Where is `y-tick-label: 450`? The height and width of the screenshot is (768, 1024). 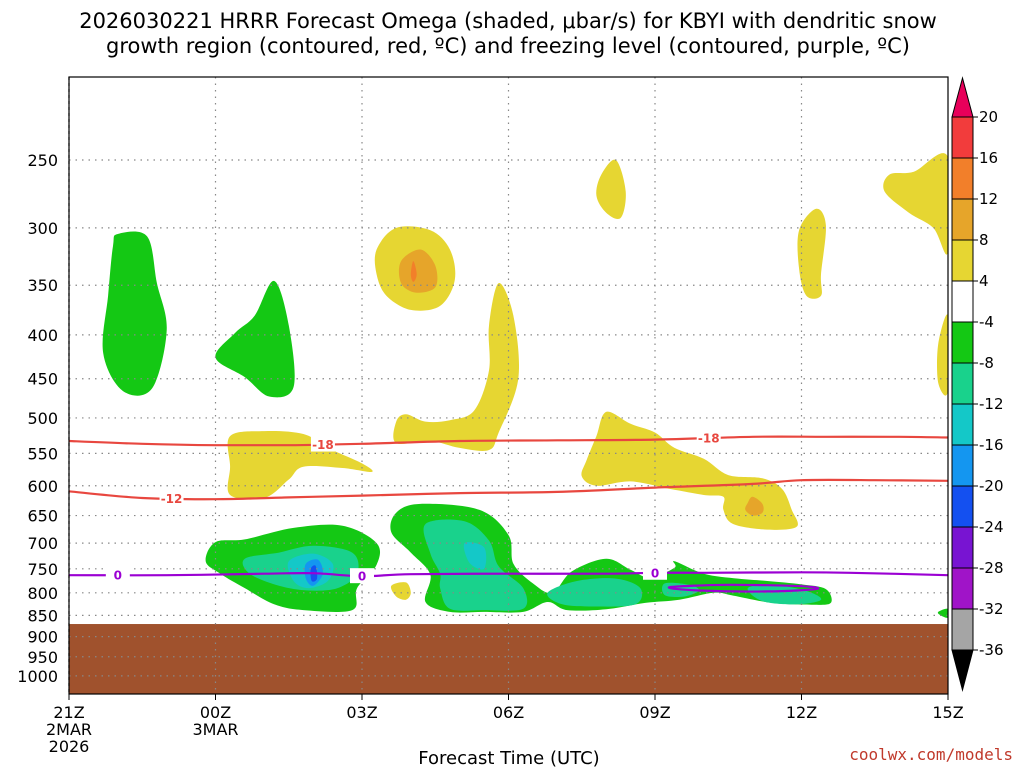
y-tick-label: 450 is located at coordinates (42, 379).